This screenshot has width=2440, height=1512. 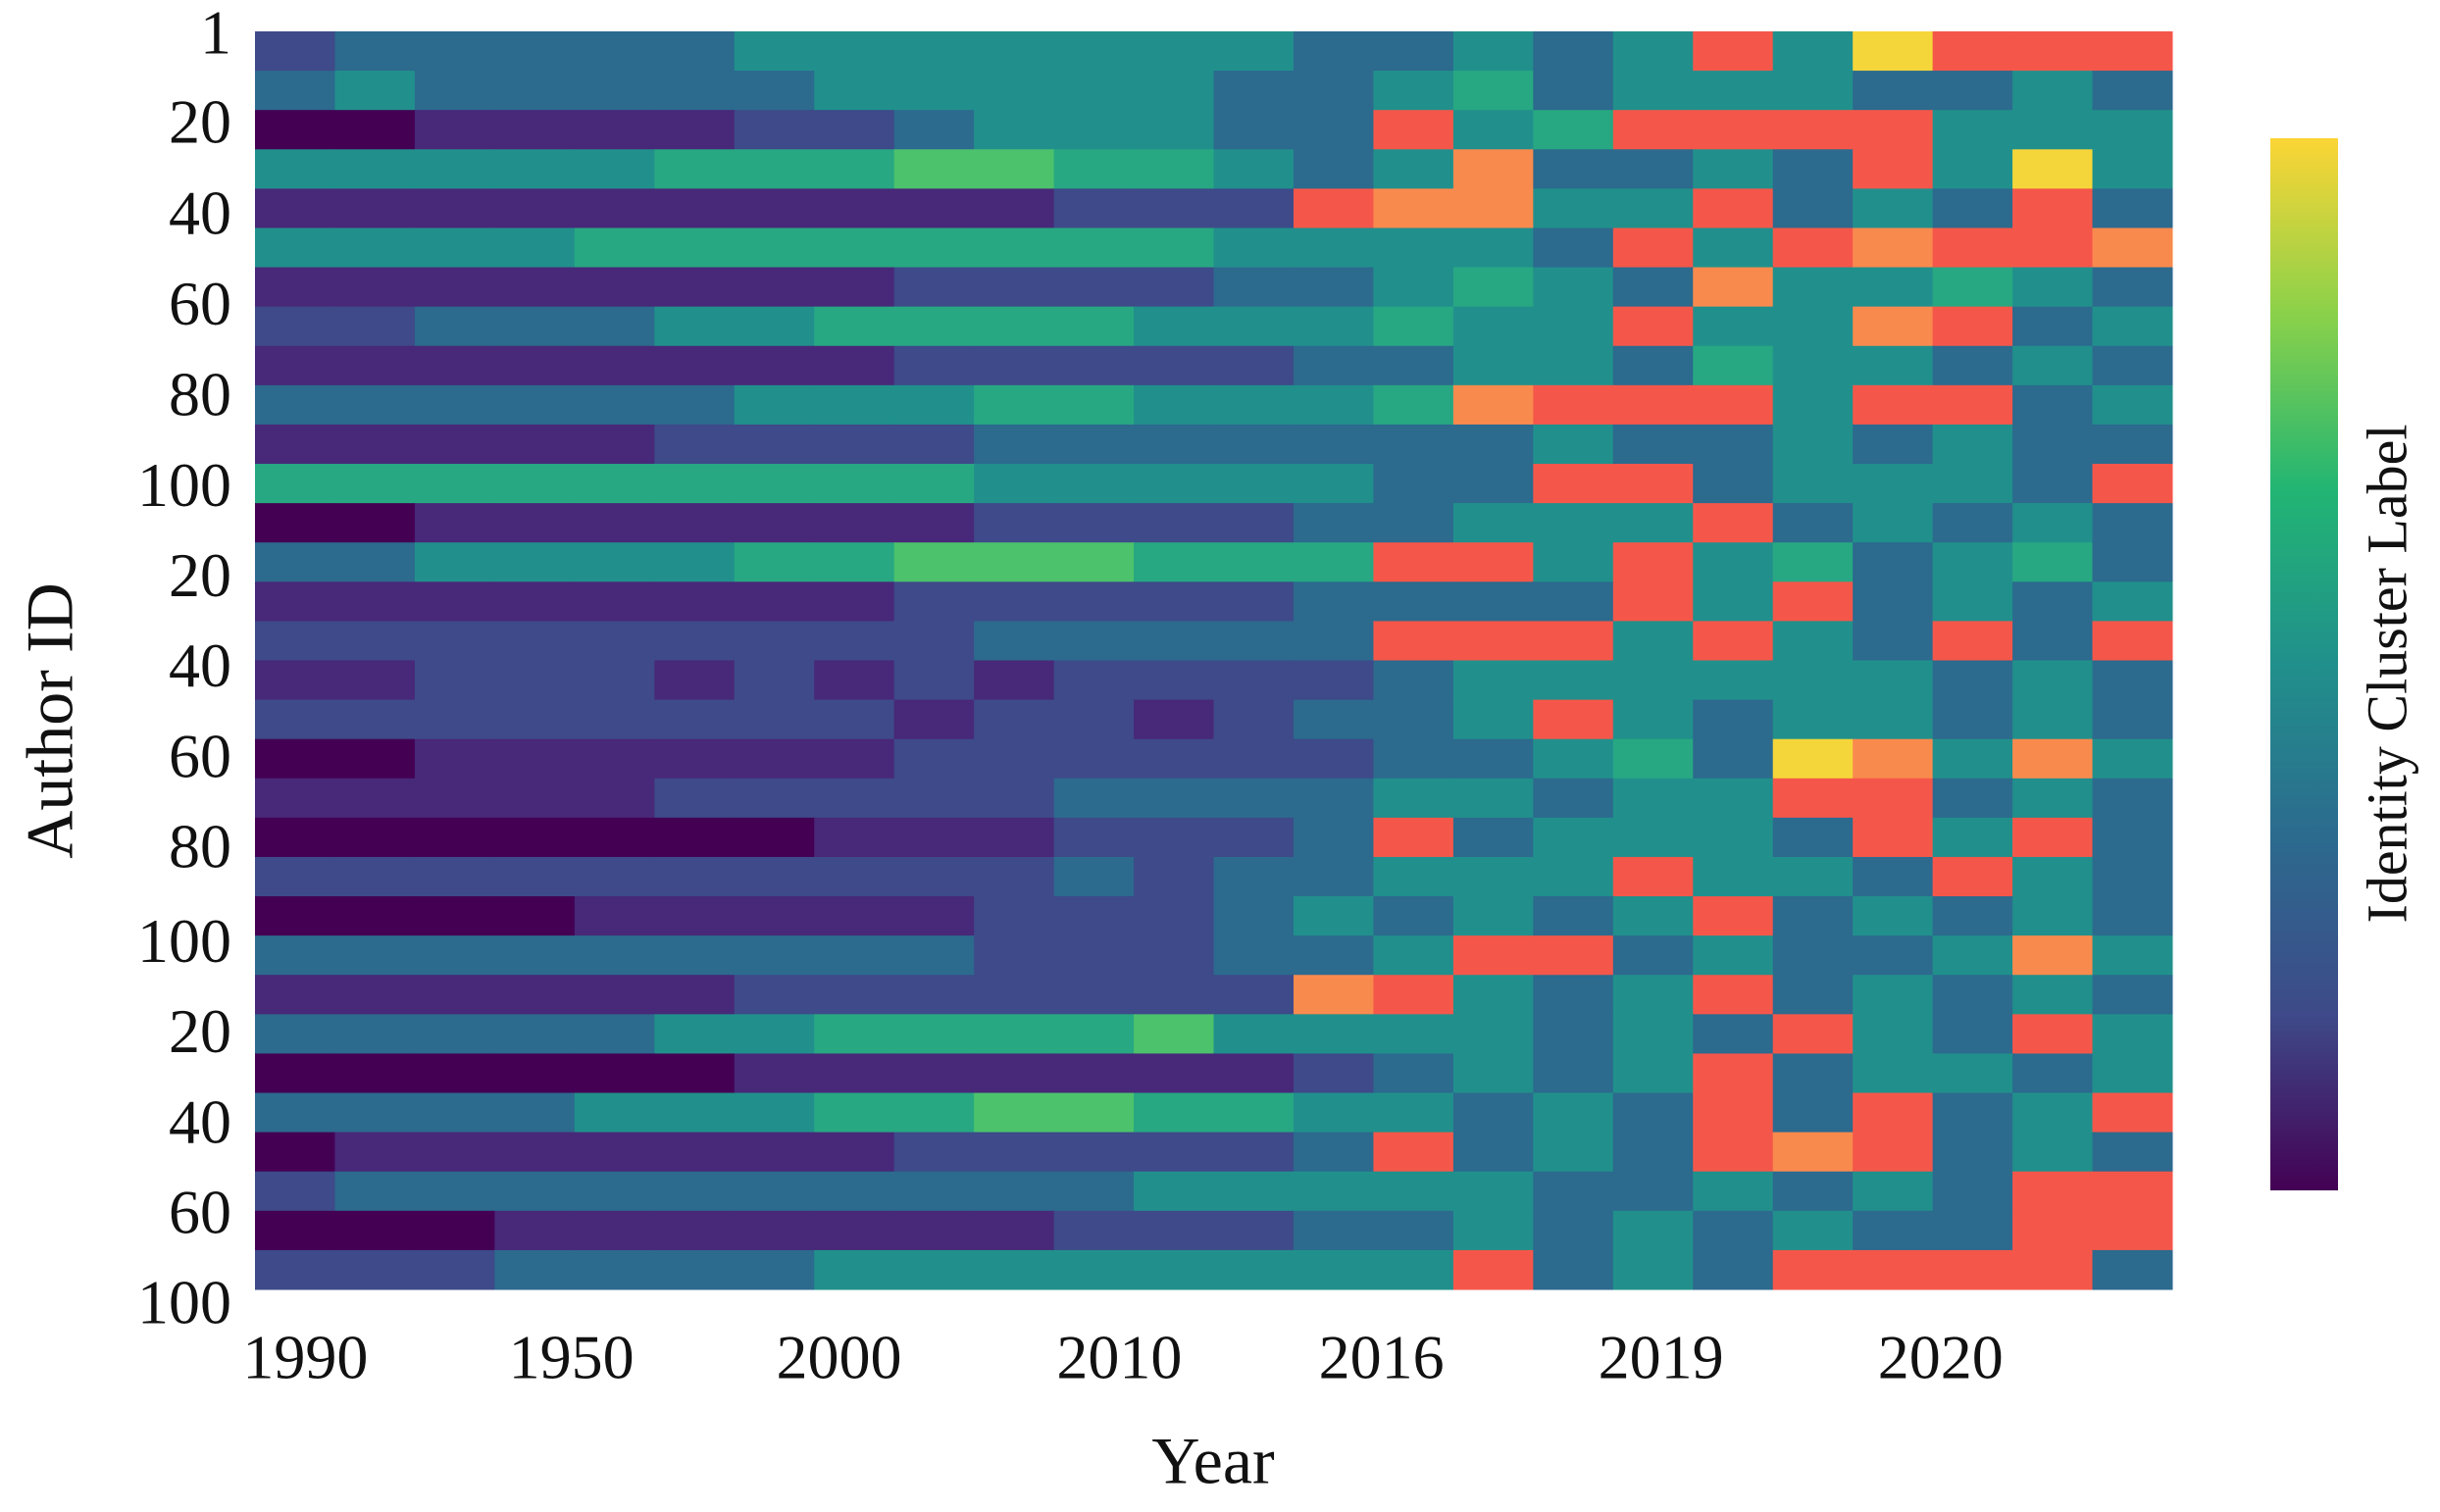 What do you see at coordinates (200, 1031) in the screenshot?
I see `y-tick-label: 20` at bounding box center [200, 1031].